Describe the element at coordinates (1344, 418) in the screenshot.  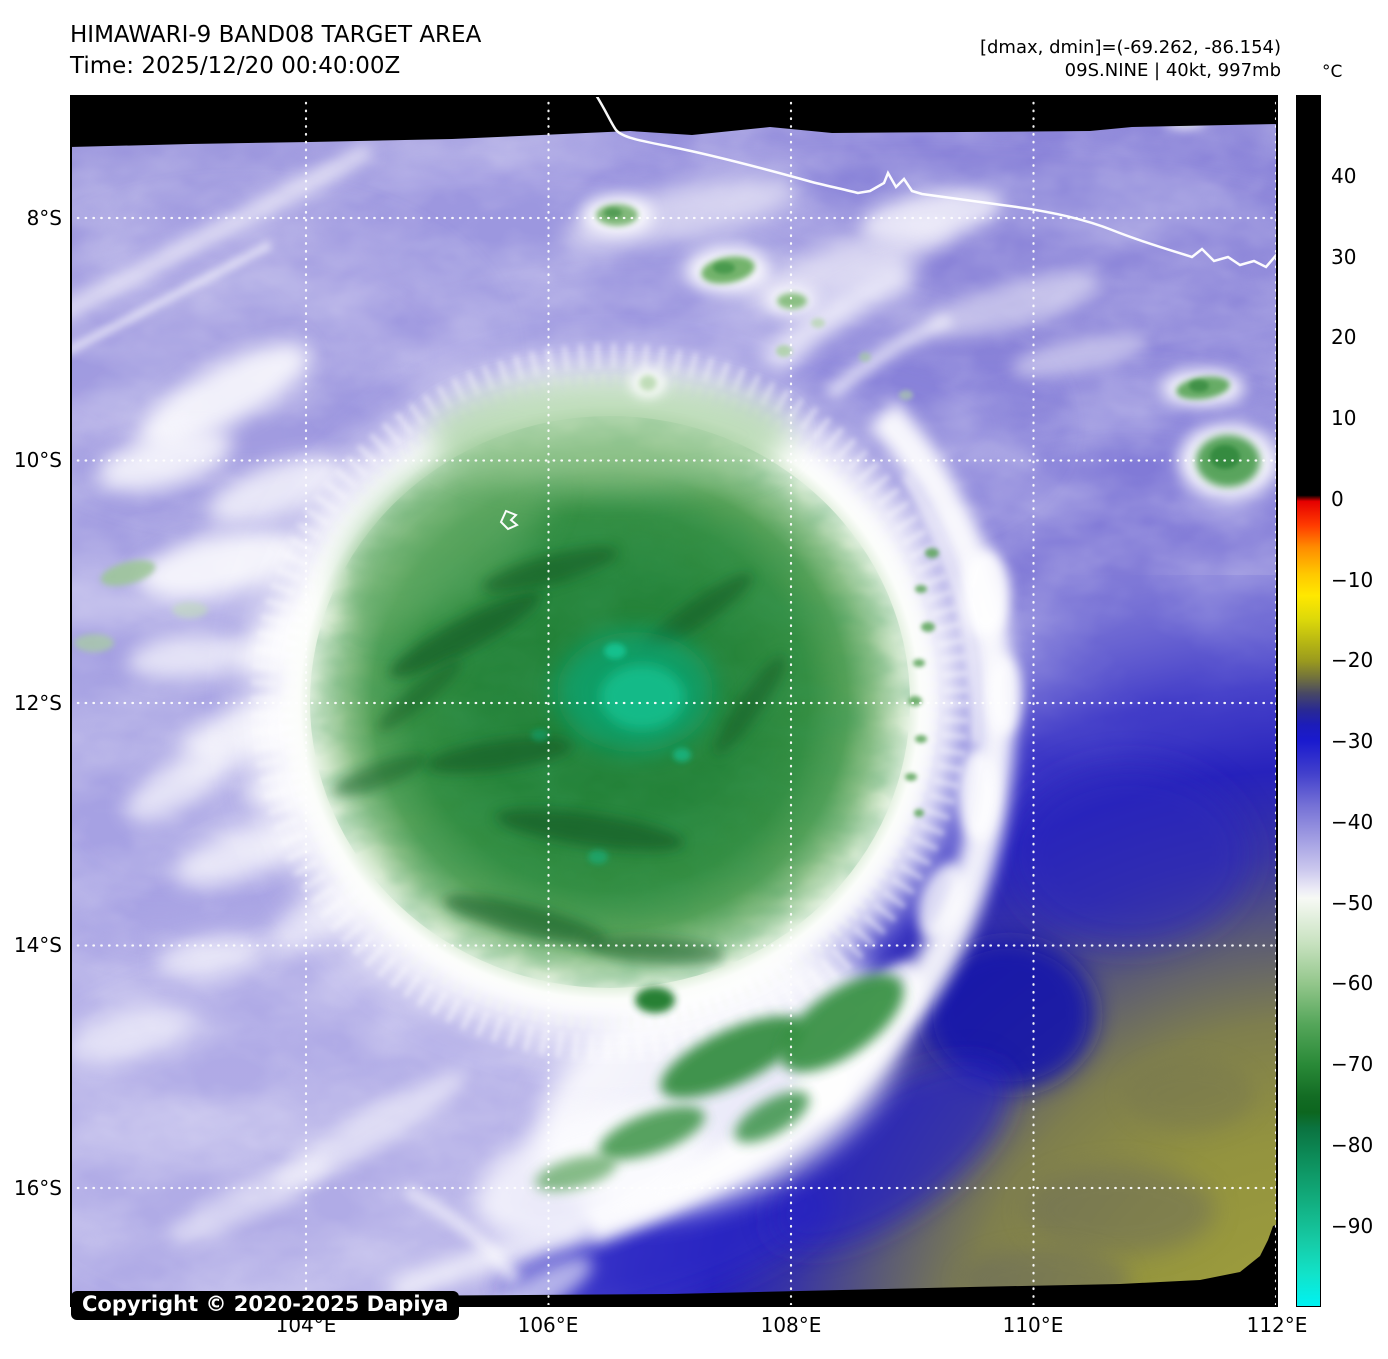
I see `colorbar-tick-label: 10` at that location.